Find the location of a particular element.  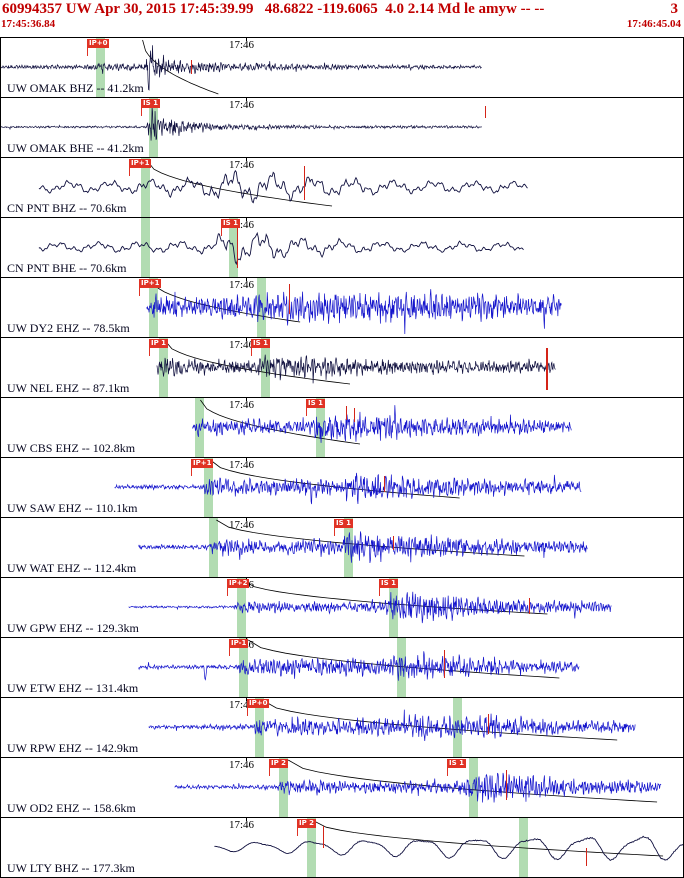

phase-pick-flag: IP-1 is located at coordinates (239, 647).